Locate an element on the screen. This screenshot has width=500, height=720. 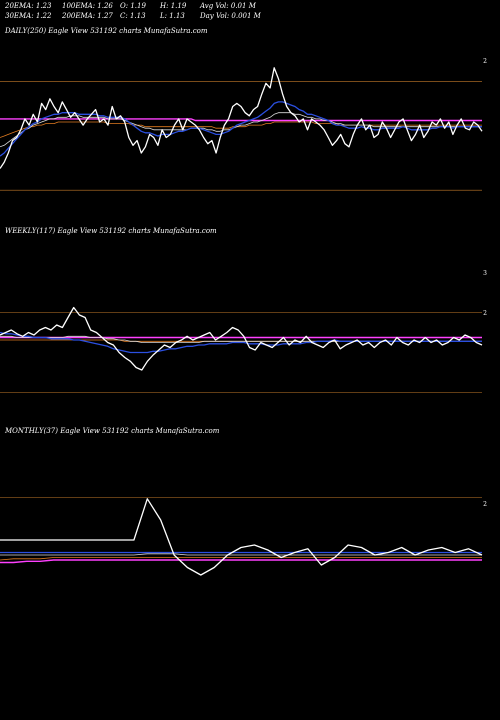
weekly-ema-short-line is located at coordinates (241, 342).